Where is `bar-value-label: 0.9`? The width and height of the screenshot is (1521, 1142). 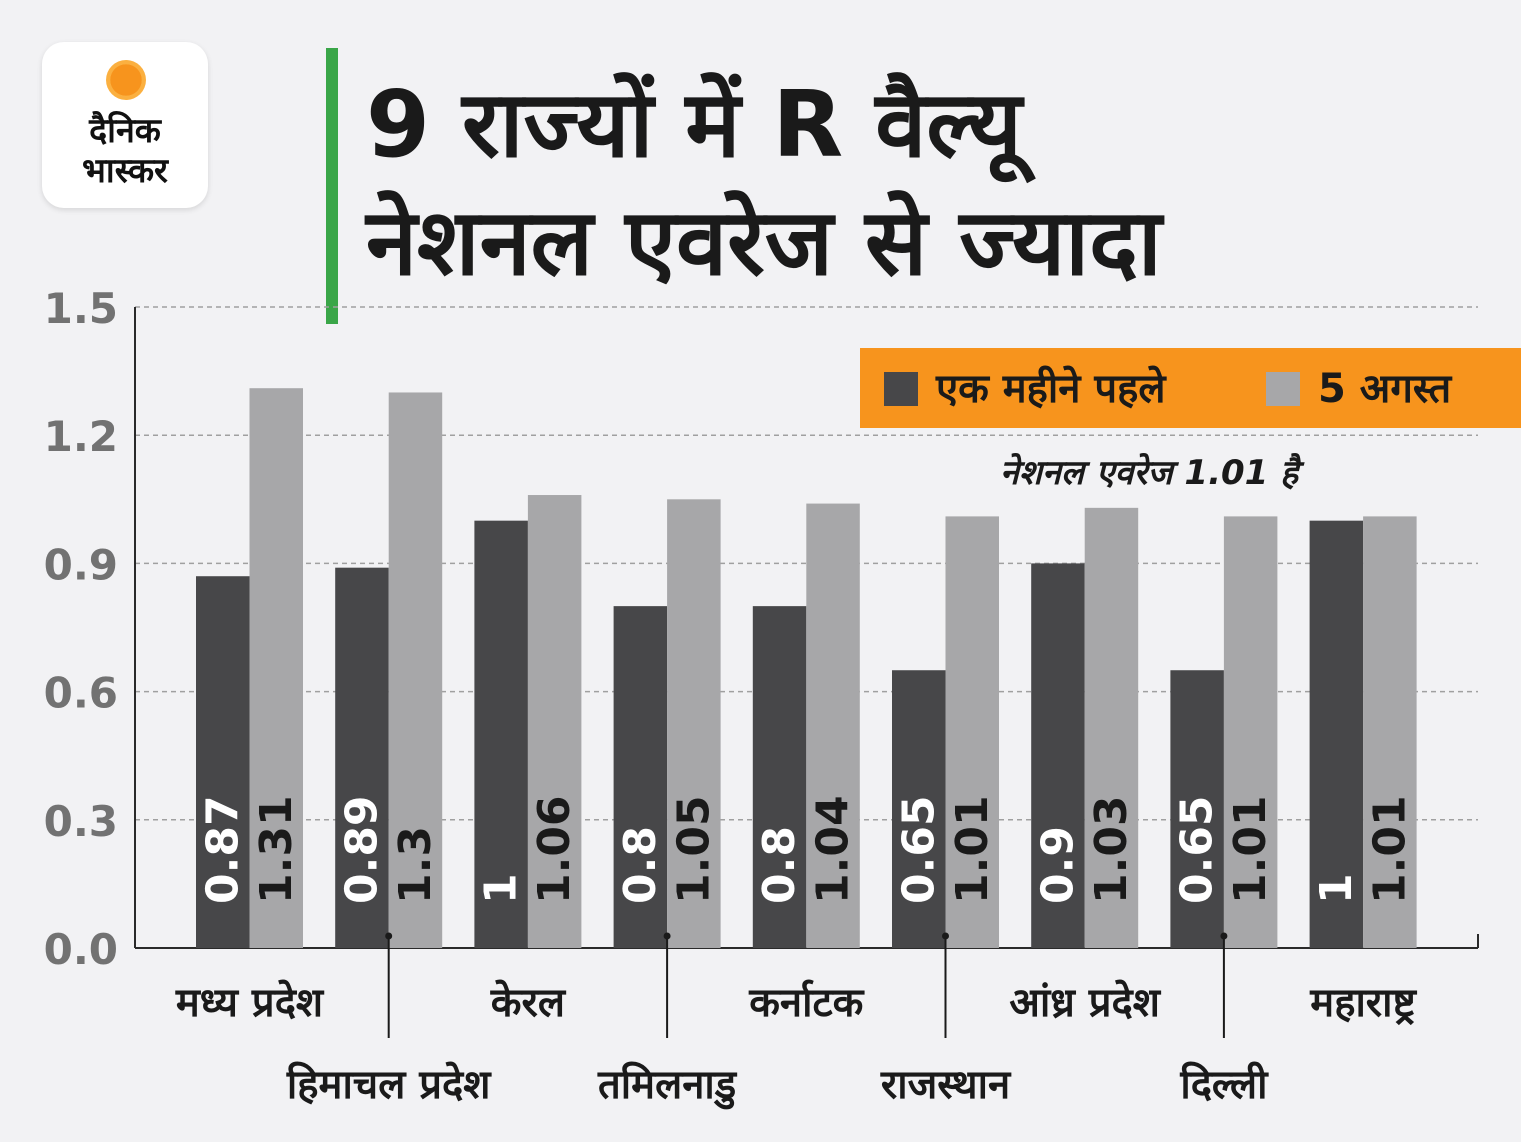 bar-value-label: 0.9 is located at coordinates (1057, 865).